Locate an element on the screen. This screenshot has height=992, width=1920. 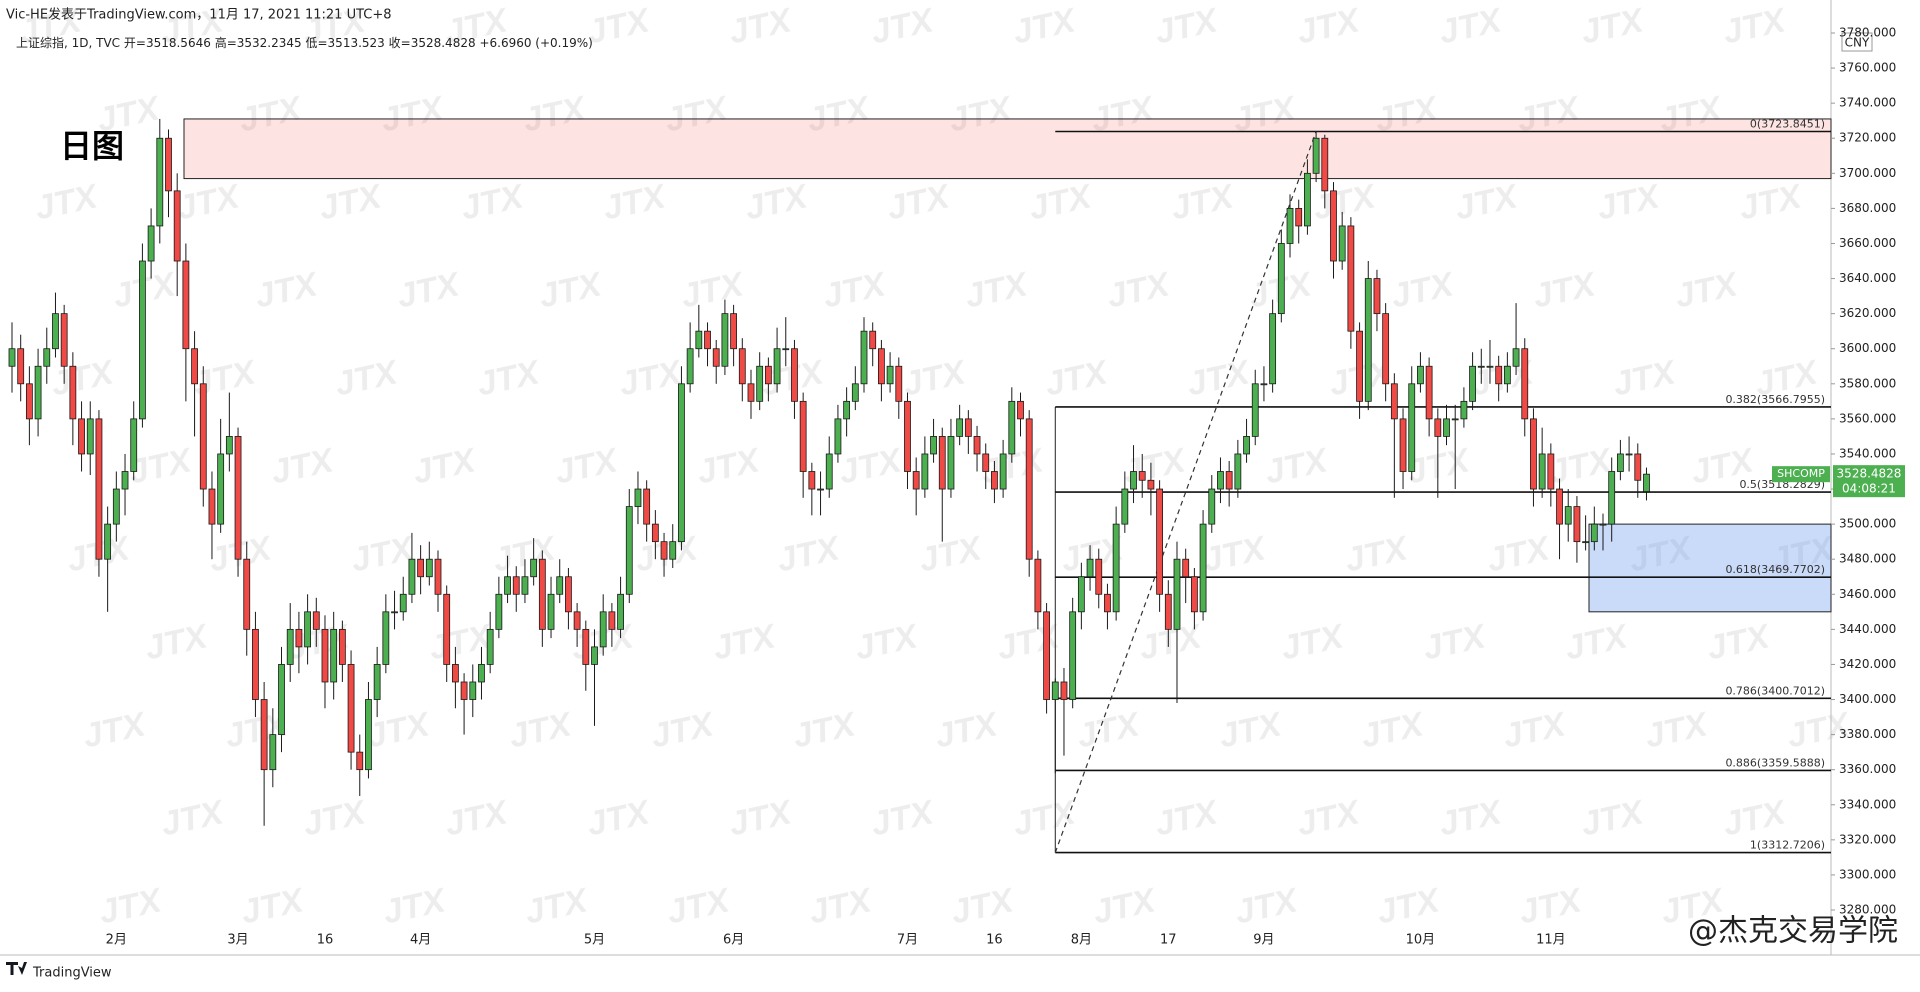
x-tick-label: 9月 is located at coordinates (1263, 940).